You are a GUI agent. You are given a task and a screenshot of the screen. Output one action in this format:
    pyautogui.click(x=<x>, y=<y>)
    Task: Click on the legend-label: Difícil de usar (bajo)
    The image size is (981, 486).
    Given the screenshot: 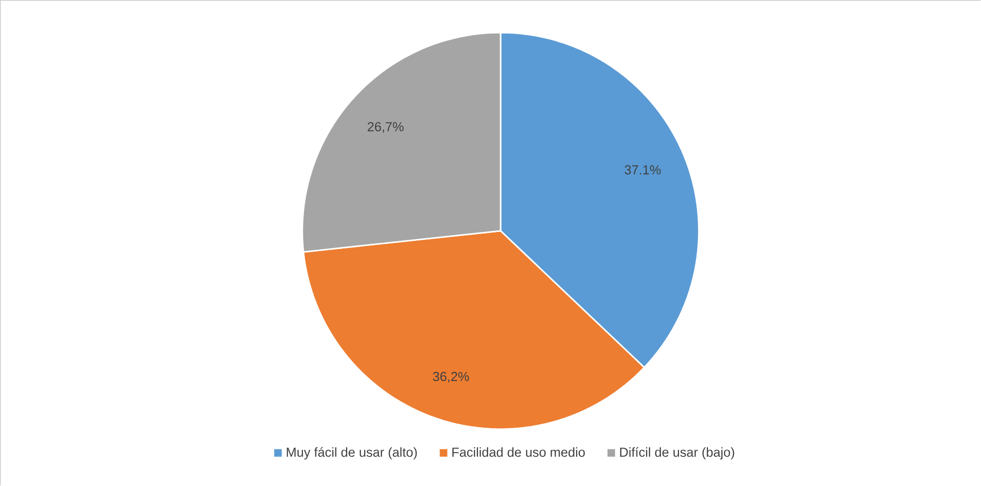 What is the action you would take?
    pyautogui.click(x=677, y=453)
    